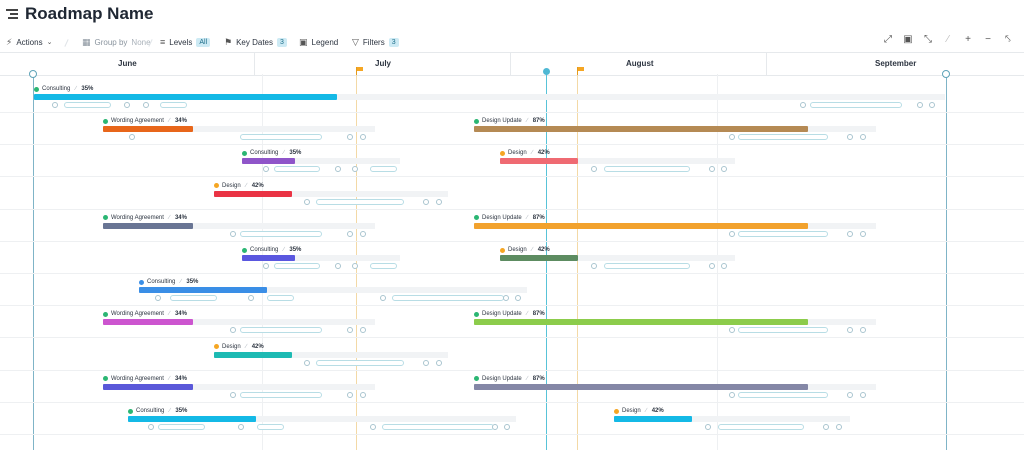 The width and height of the screenshot is (1024, 450). What do you see at coordinates (375, 42) in the screenshot?
I see `filters-button: ▽ Filters 3` at bounding box center [375, 42].